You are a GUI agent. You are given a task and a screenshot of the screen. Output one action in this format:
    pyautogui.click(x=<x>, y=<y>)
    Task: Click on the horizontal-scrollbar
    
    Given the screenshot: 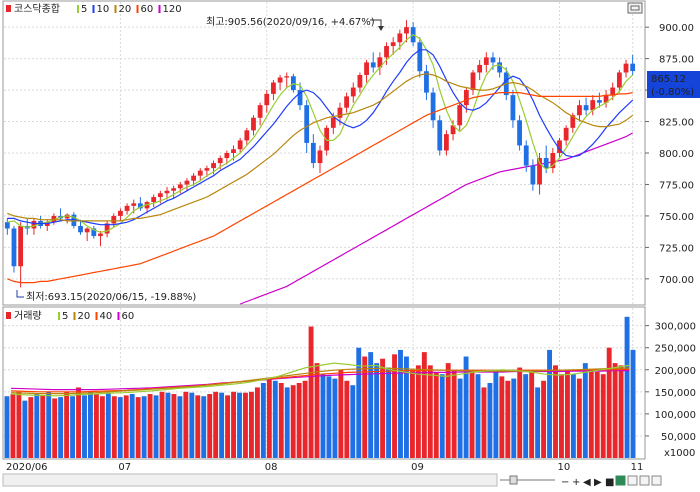 What is the action you would take?
    pyautogui.click(x=250, y=480)
    